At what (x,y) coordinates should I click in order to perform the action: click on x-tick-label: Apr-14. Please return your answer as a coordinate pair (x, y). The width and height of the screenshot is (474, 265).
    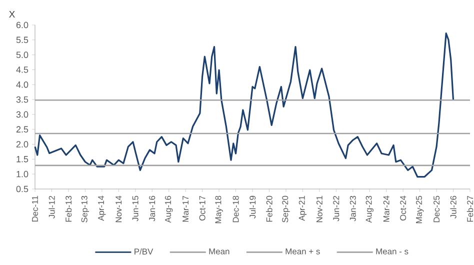
    Looking at the image, I should click on (102, 208).